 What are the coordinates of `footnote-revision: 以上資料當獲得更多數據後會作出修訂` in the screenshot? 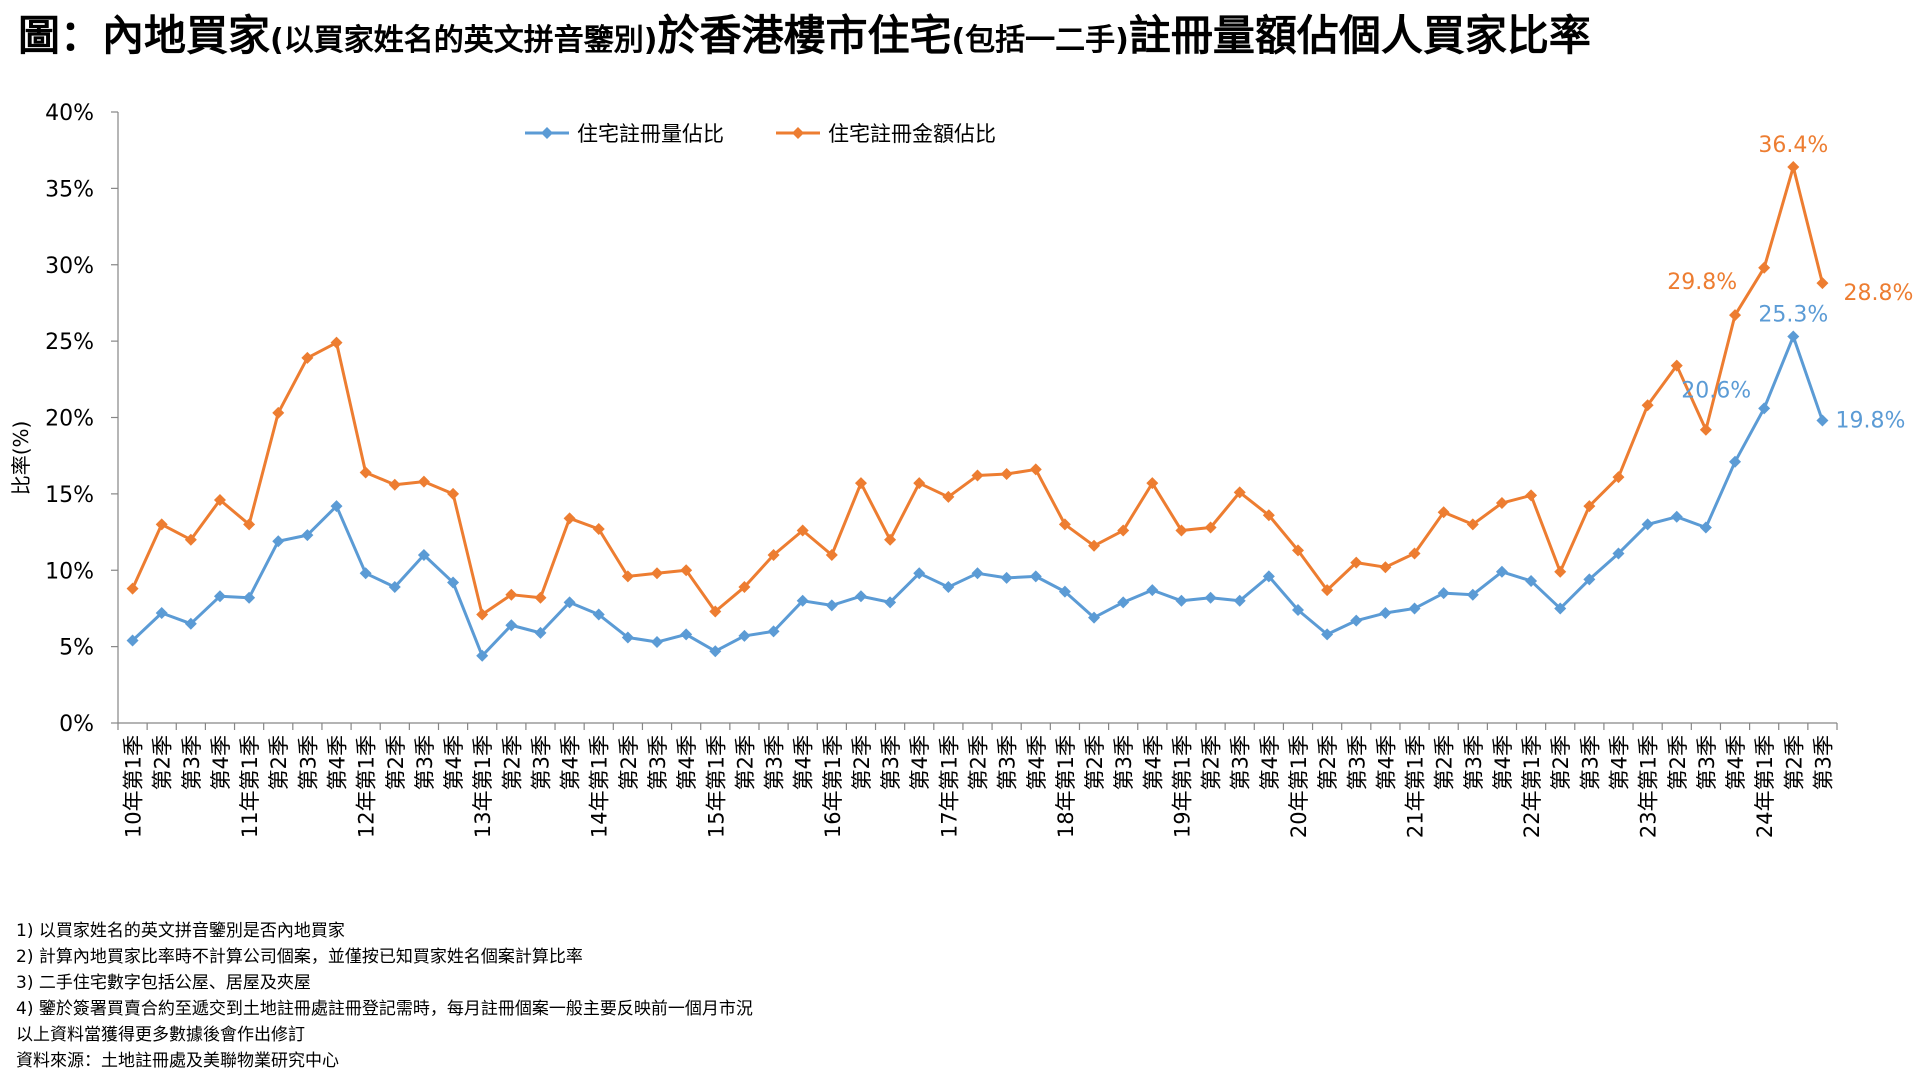 It's located at (160, 1035).